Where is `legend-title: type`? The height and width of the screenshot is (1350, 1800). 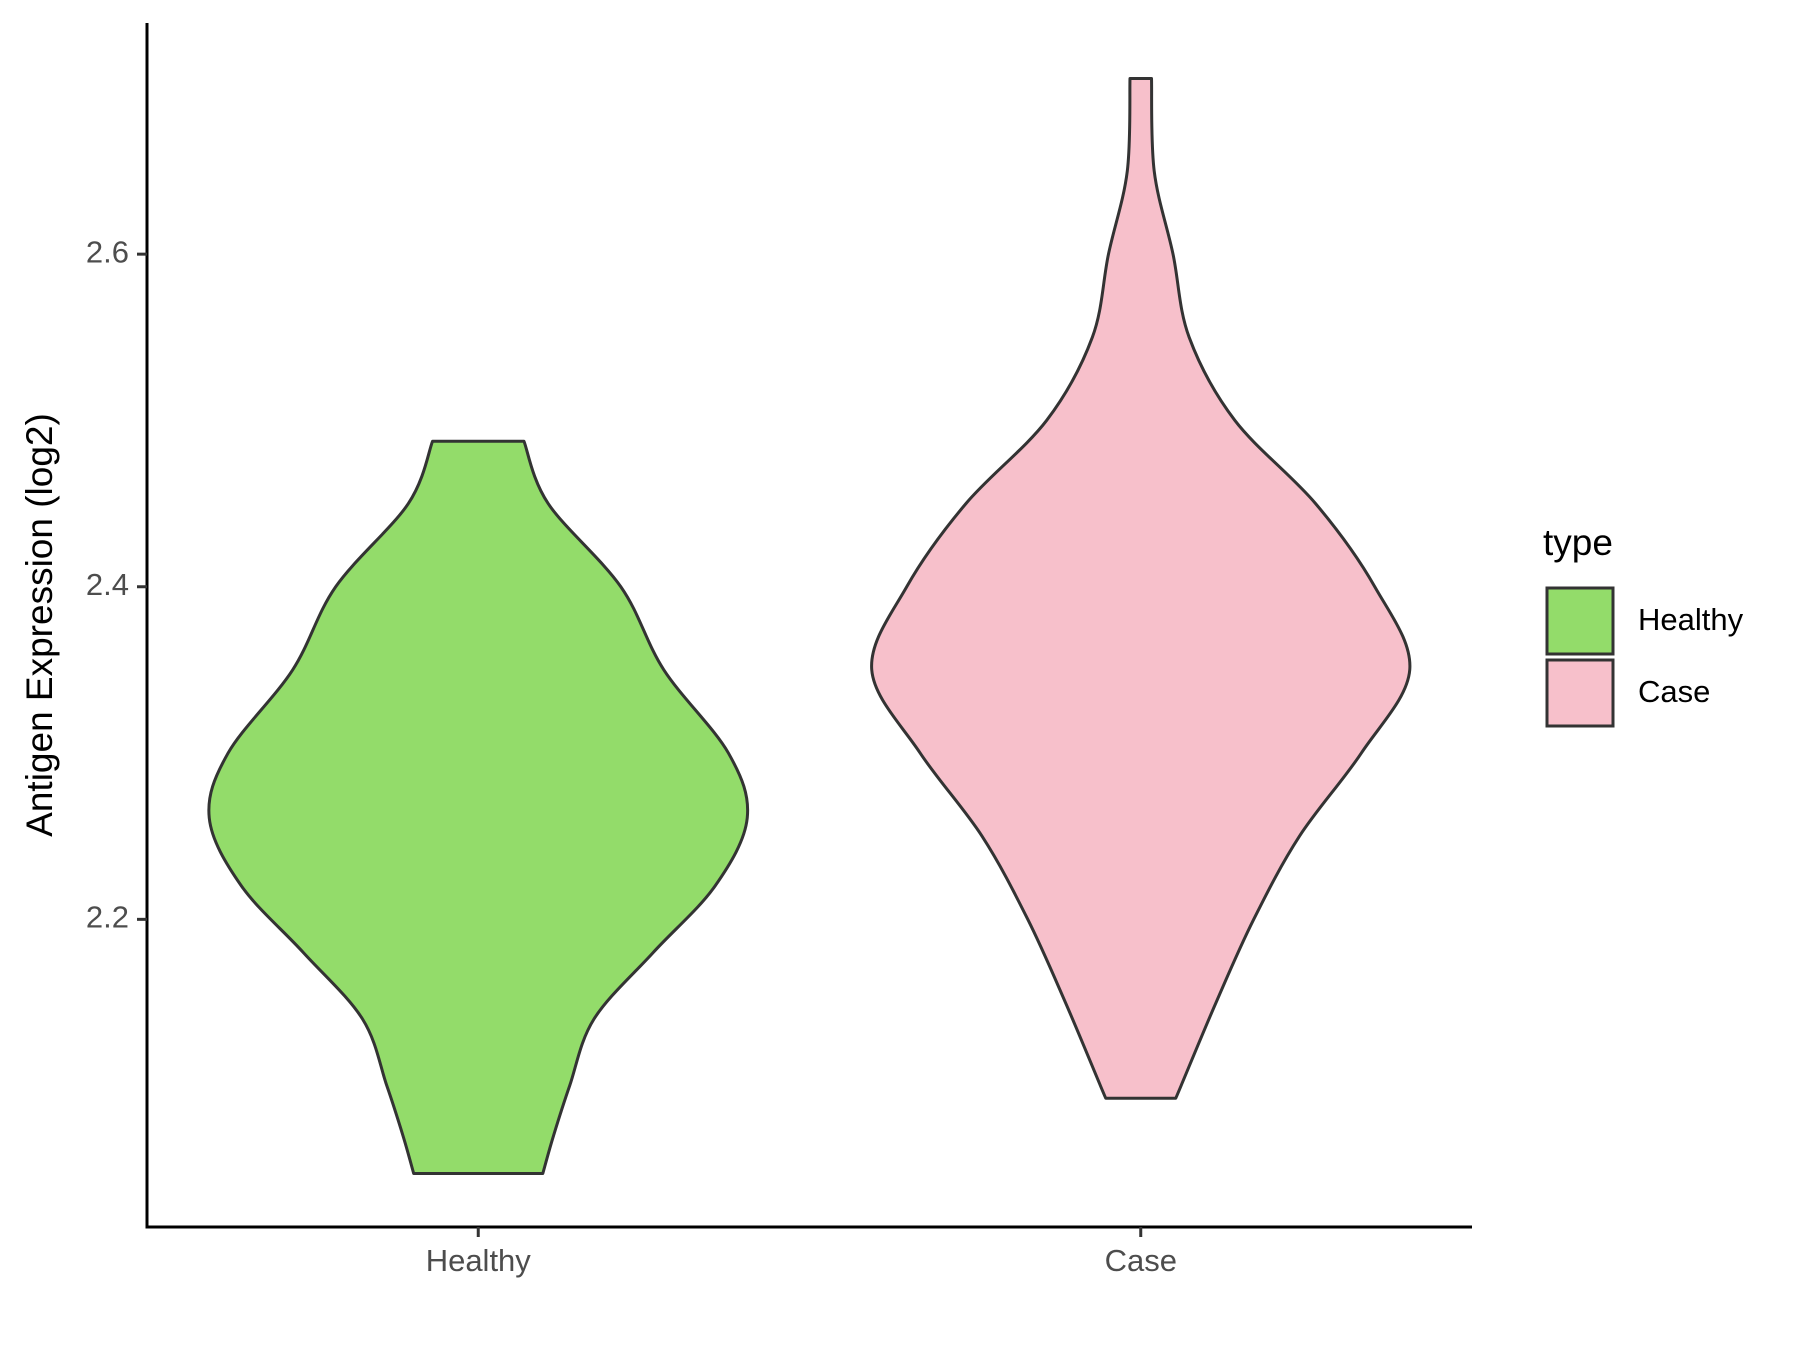
legend-title: type is located at coordinates (1578, 542).